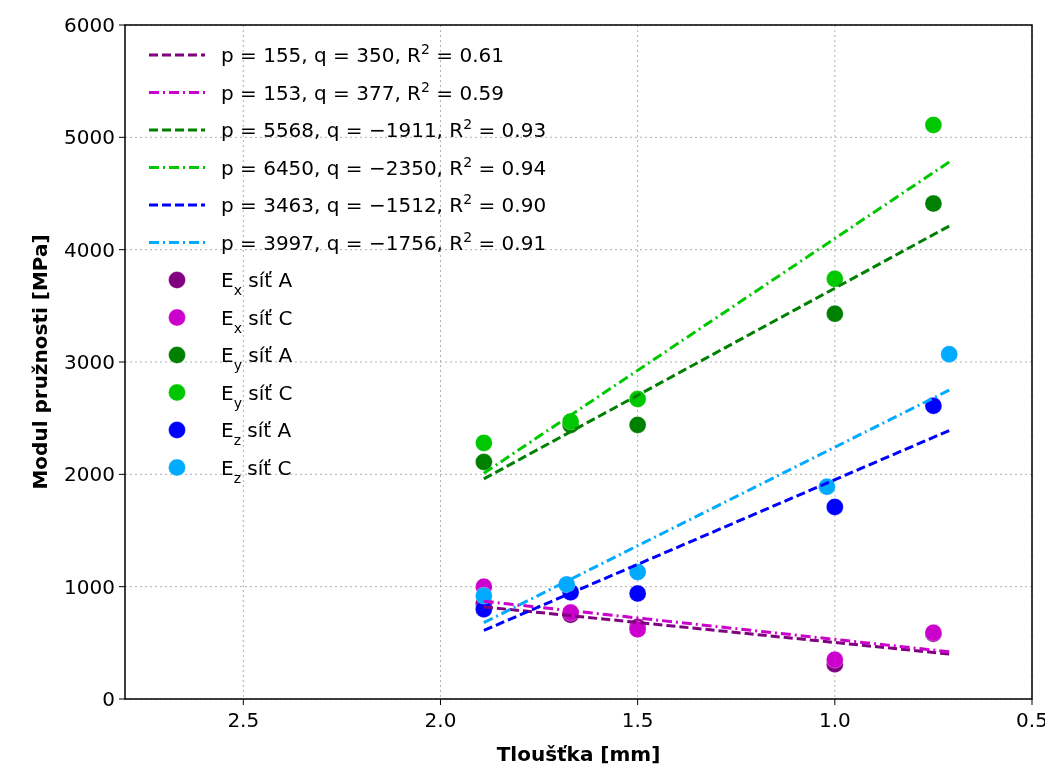 The height and width of the screenshot is (773, 1053). Describe the element at coordinates (89, 249) in the screenshot. I see `y-tick-label: 4000` at that location.